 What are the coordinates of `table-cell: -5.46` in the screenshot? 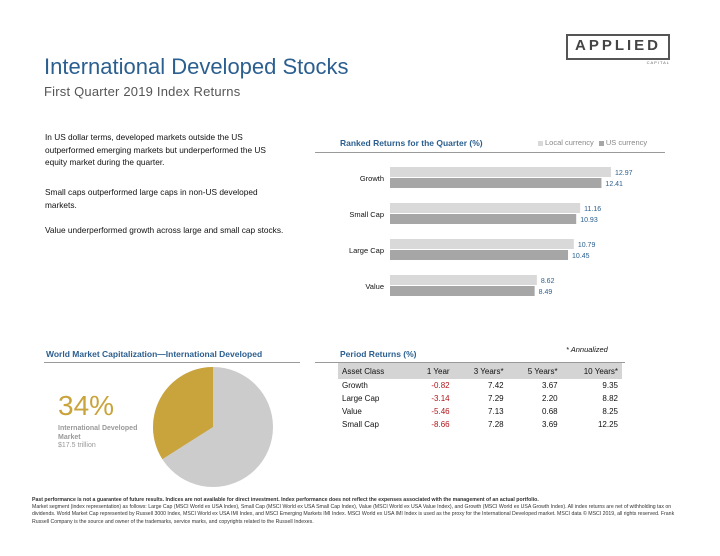 It's located at (440, 411).